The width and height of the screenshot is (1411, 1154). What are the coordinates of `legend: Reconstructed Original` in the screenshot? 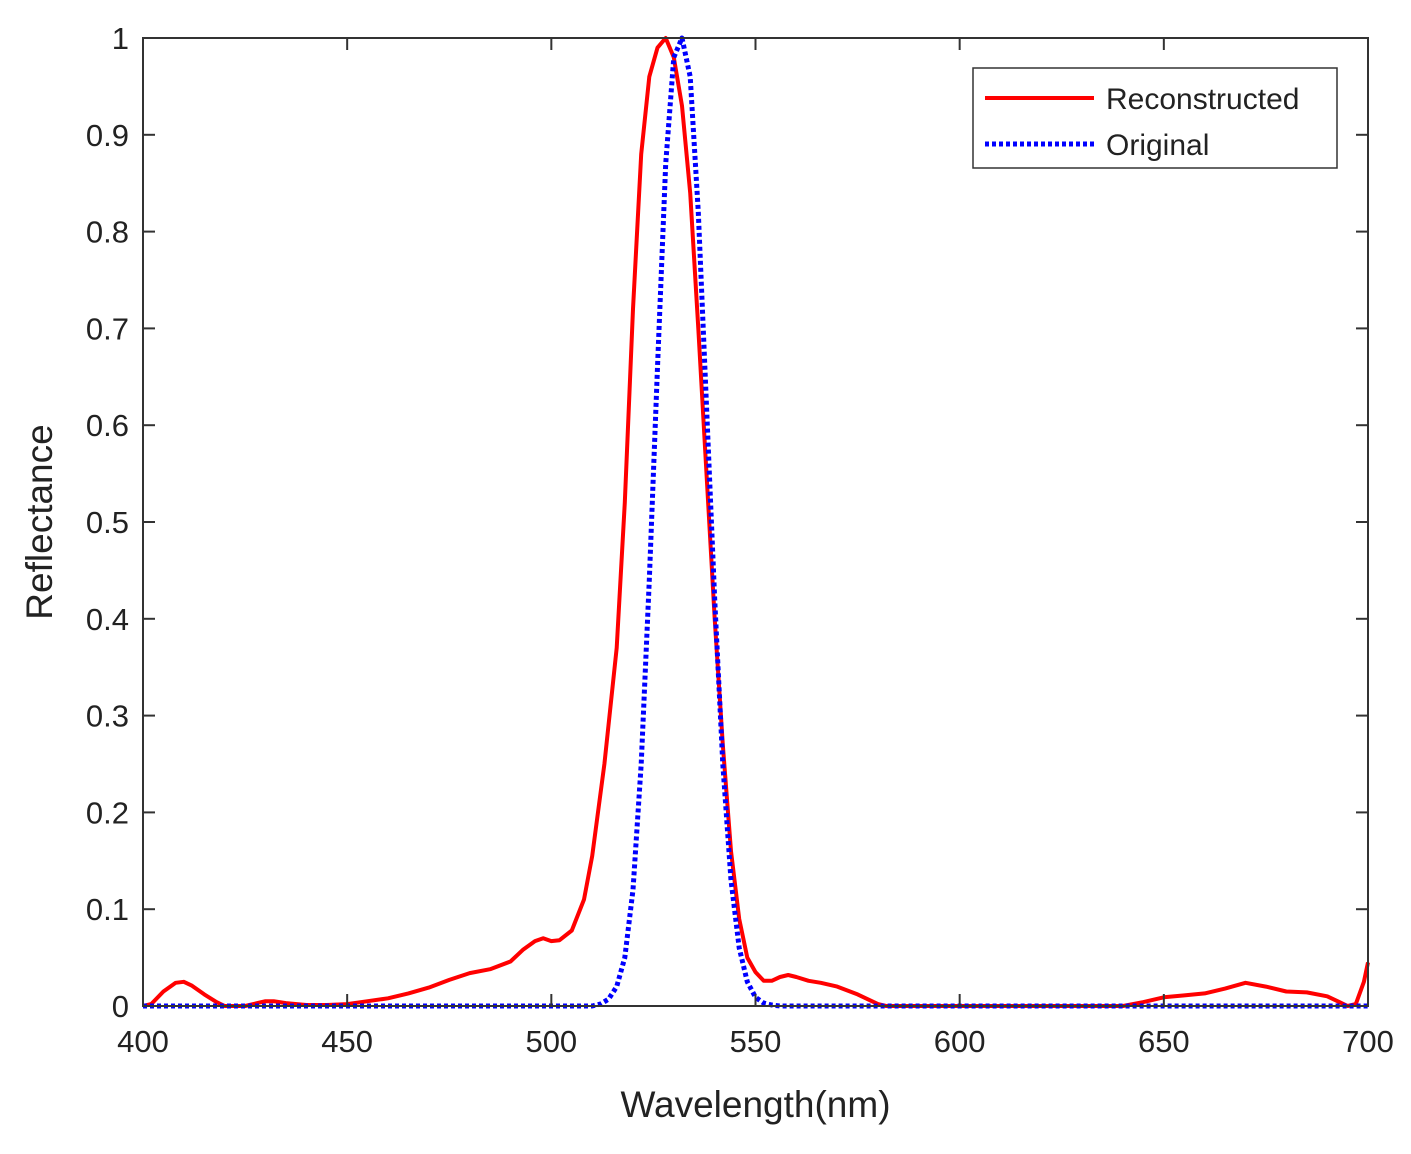 It's located at (1155, 118).